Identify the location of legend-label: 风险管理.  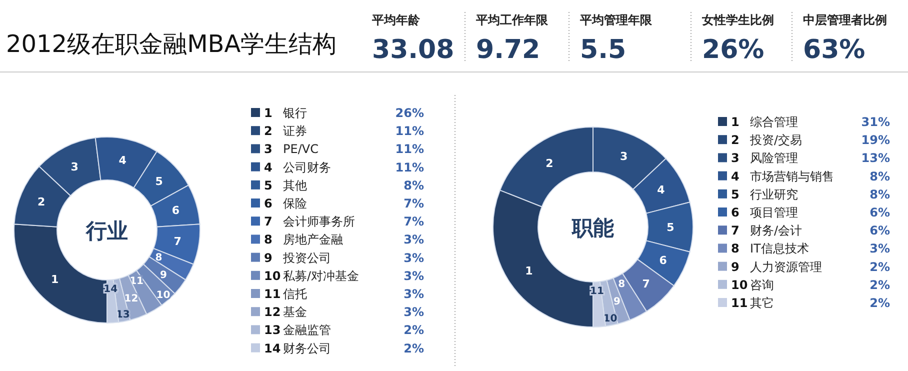
(774, 158).